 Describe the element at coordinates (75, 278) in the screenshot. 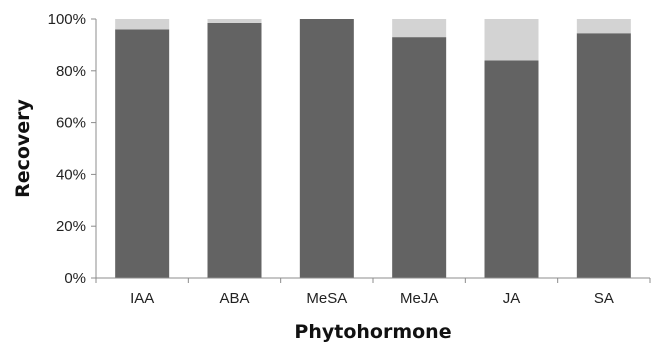

I see `y-tick-label: 0%` at that location.